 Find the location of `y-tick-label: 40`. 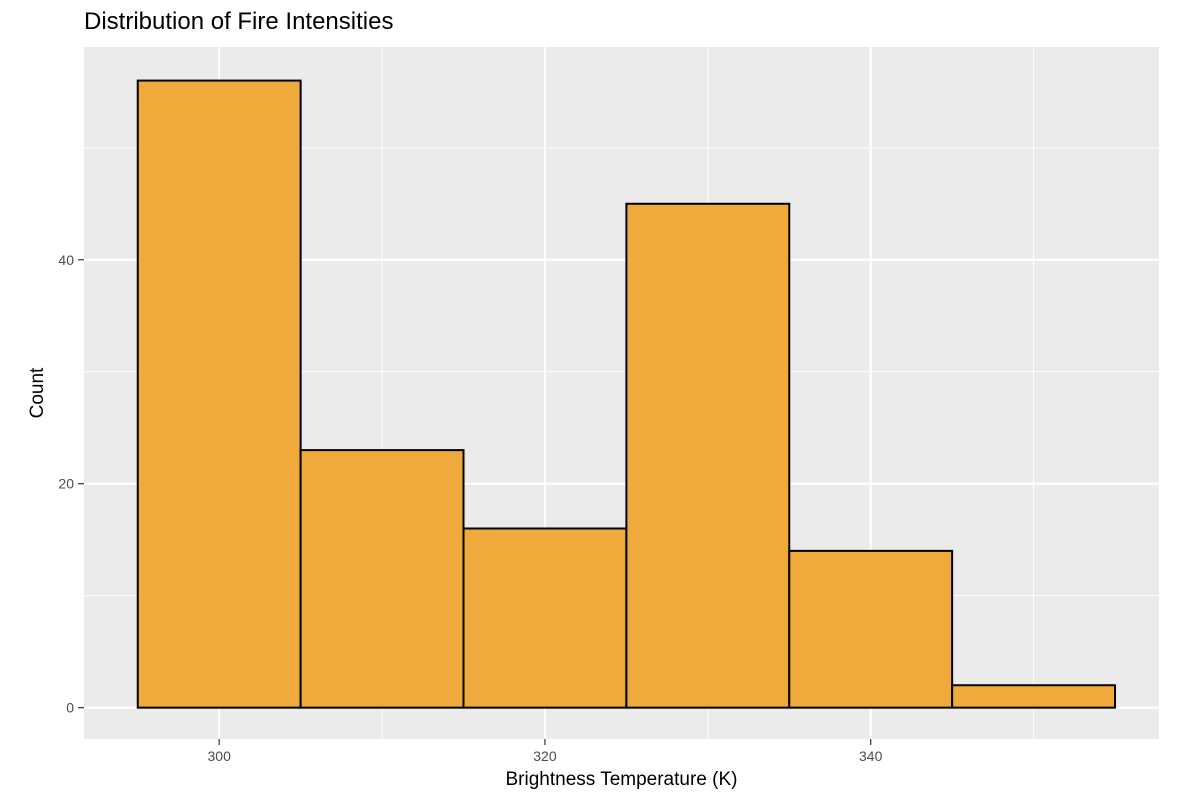

y-tick-label: 40 is located at coordinates (66, 260).